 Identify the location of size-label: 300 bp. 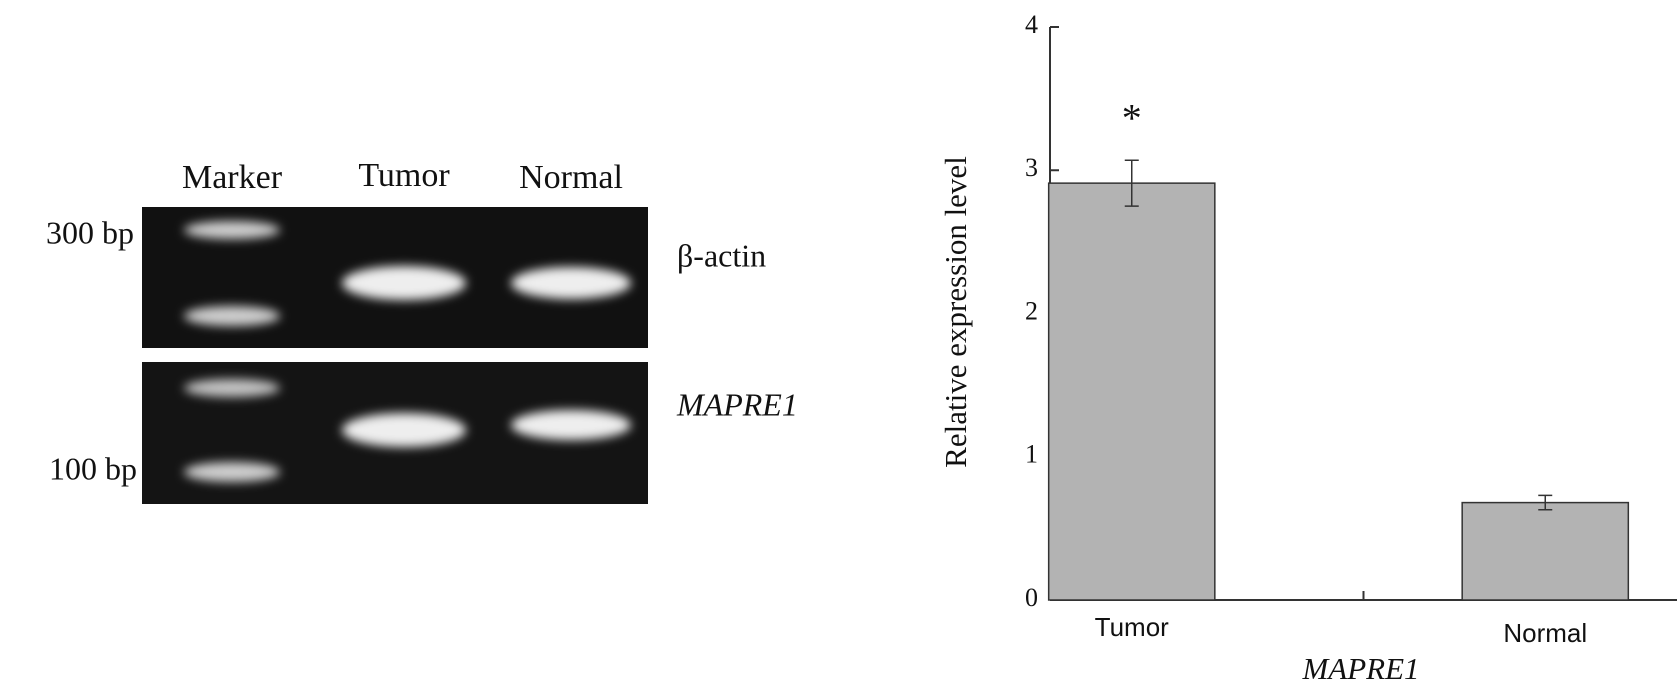
(90, 232).